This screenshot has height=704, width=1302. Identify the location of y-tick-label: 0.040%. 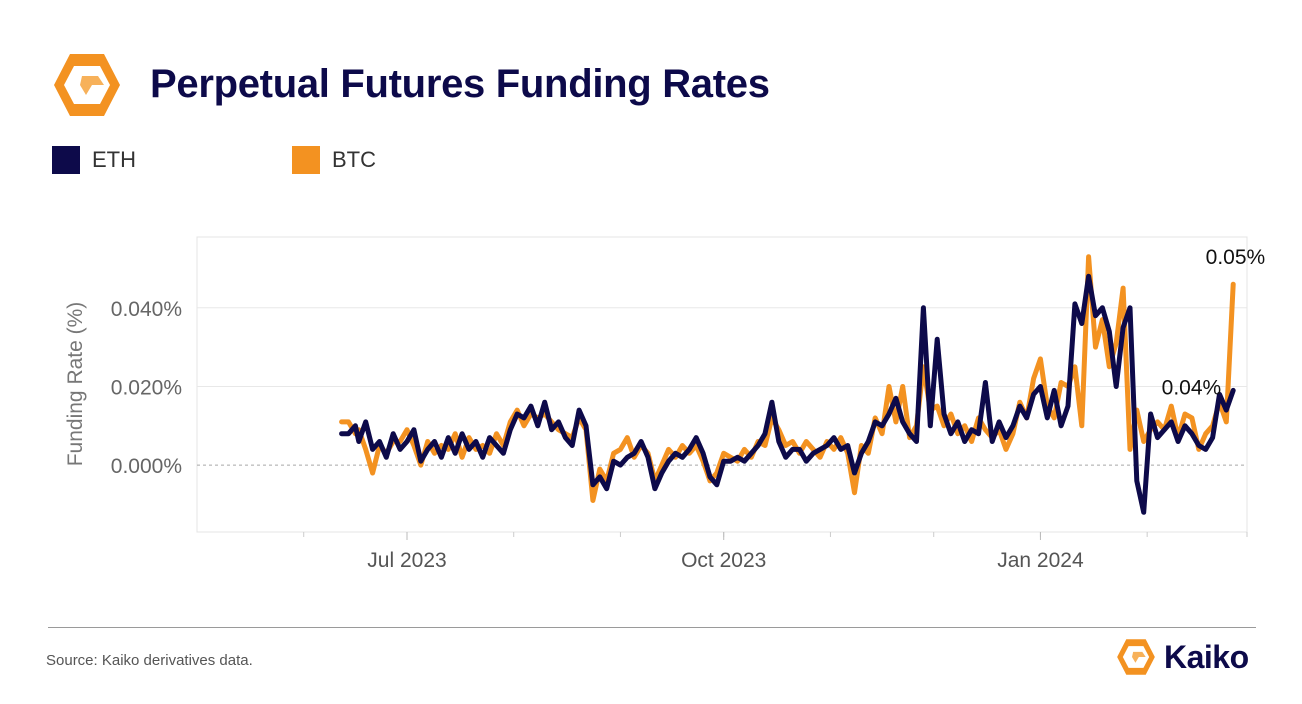
(146, 309).